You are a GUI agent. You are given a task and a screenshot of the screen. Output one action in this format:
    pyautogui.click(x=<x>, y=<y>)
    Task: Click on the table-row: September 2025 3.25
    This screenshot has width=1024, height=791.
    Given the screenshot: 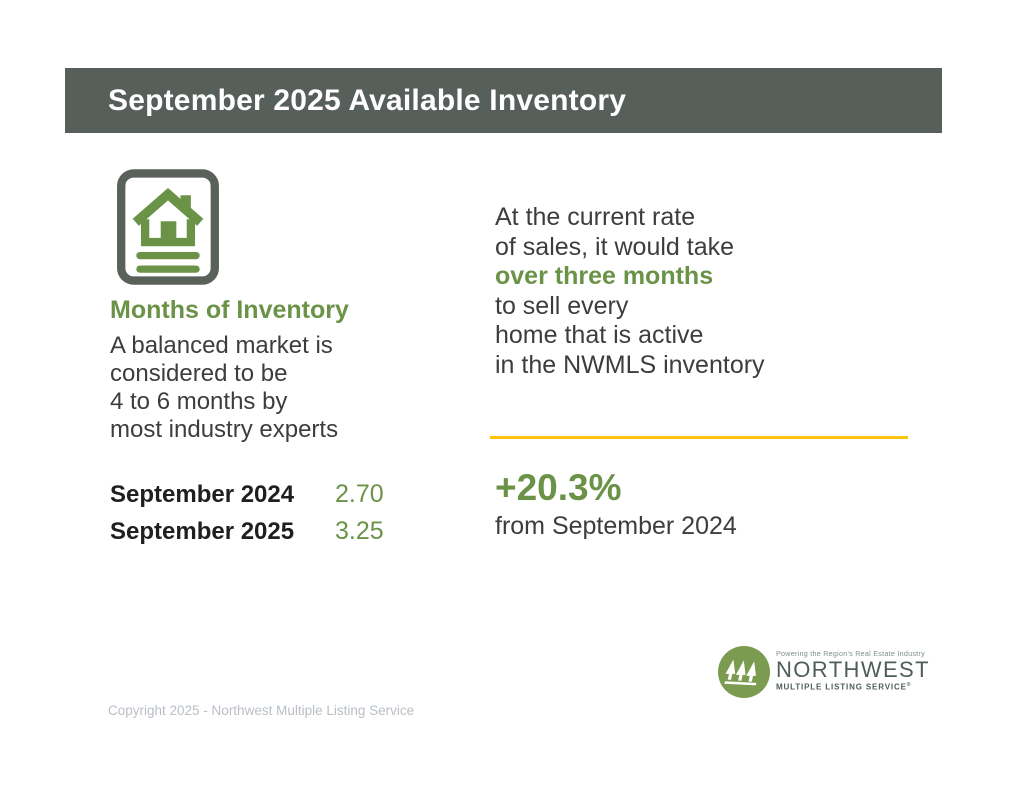 What is the action you would take?
    pyautogui.click(x=280, y=531)
    